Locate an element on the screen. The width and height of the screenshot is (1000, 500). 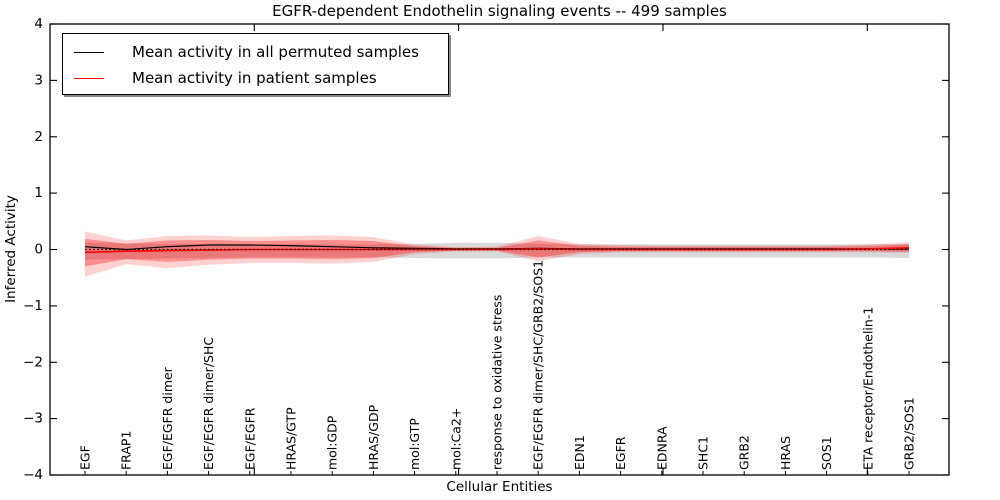
y-tick-label: 2 is located at coordinates (38, 137).